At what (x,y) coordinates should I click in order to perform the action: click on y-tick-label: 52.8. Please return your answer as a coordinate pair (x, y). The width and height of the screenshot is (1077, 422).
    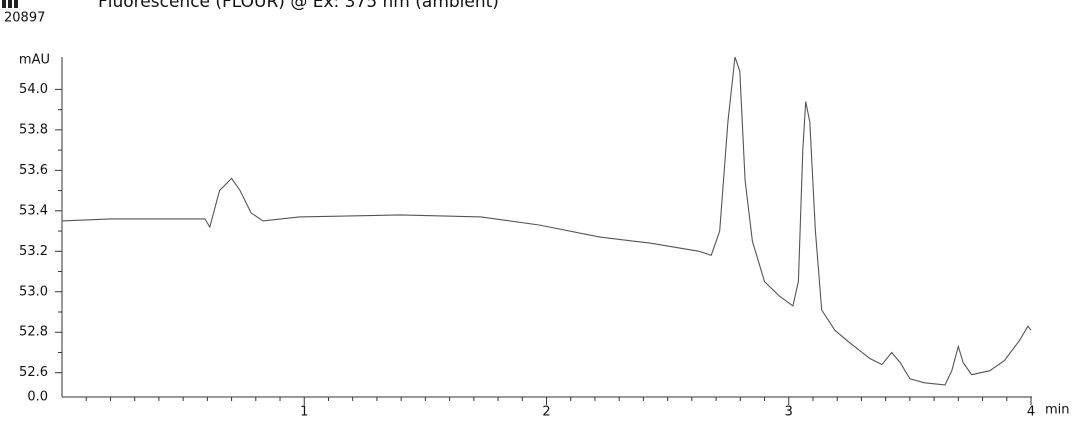
    Looking at the image, I should click on (33, 332).